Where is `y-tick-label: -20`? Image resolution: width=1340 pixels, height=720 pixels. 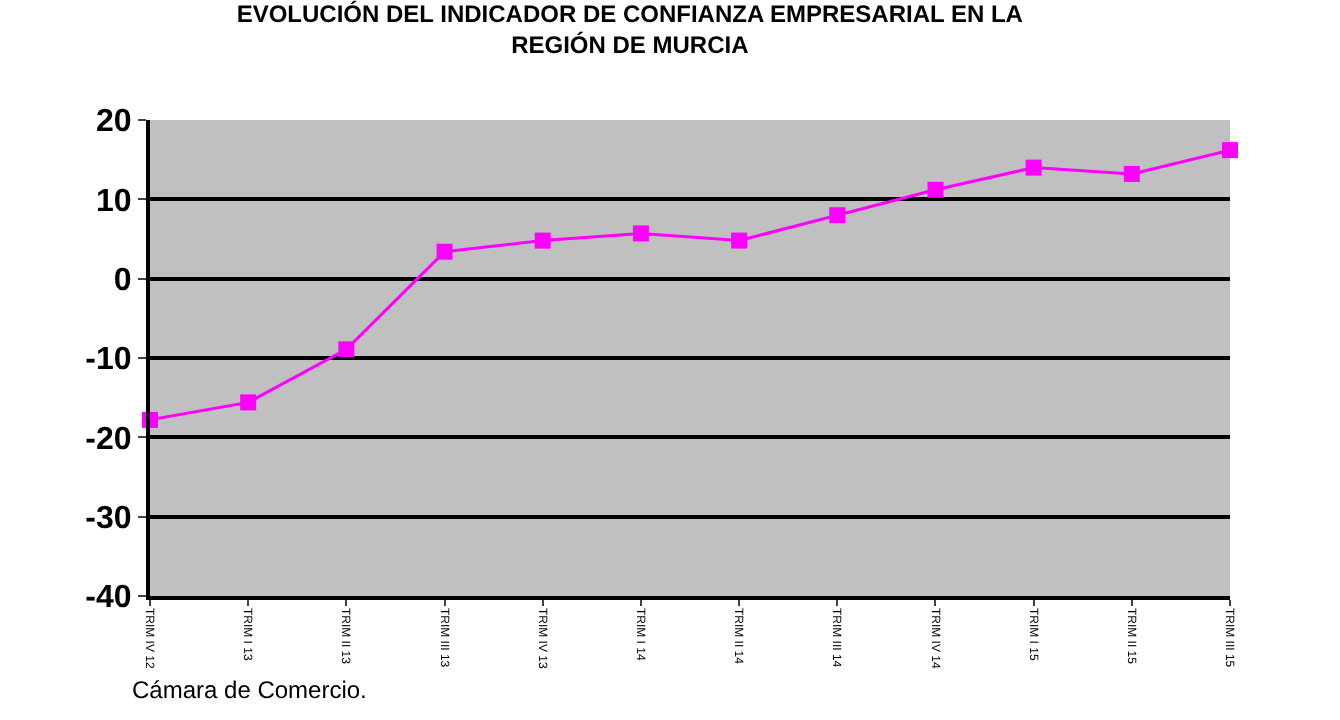
y-tick-label: -20 is located at coordinates (108, 439).